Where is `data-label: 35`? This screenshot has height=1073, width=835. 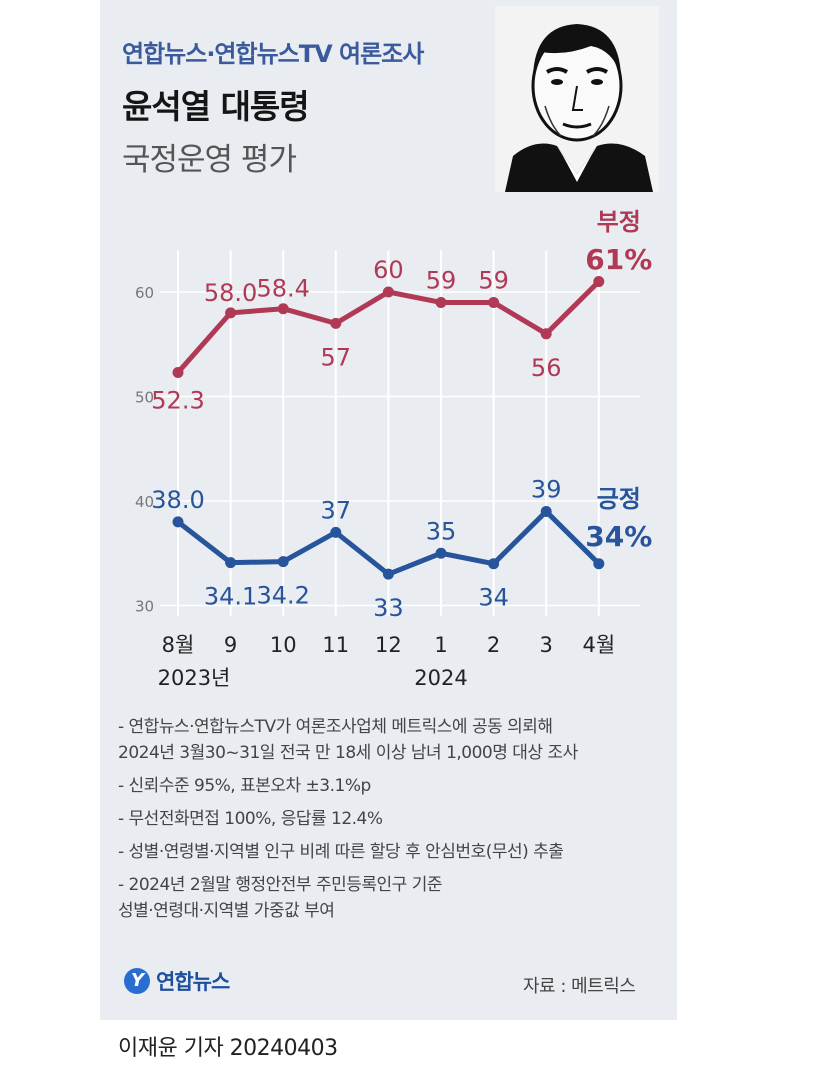 data-label: 35 is located at coordinates (441, 531).